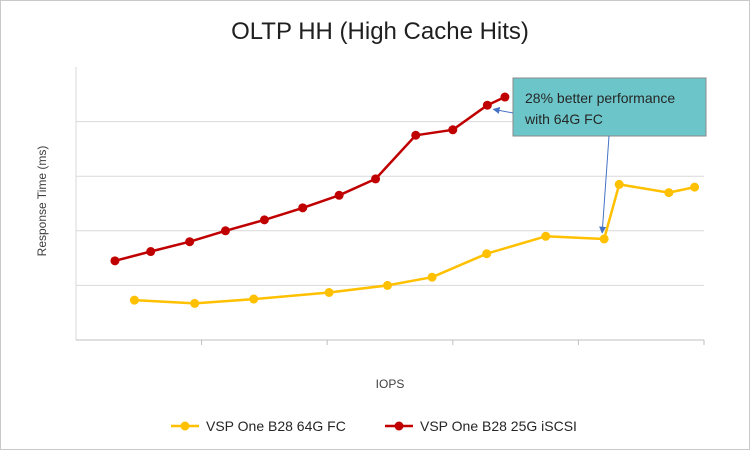 The image size is (750, 450). What do you see at coordinates (390, 384) in the screenshot?
I see `x-axis-label: IOPS` at bounding box center [390, 384].